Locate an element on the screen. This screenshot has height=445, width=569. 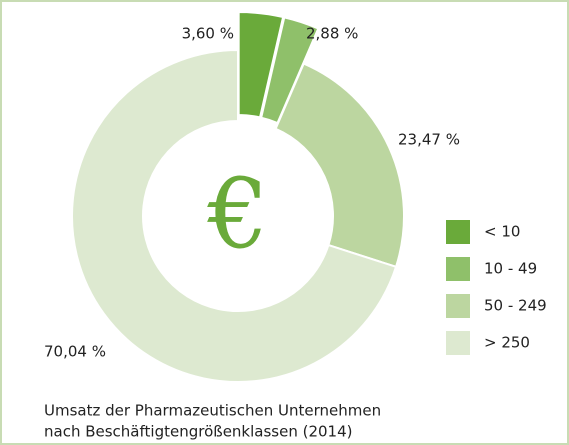
caption: nach Beschäftigtengrößenklassen (2014) is located at coordinates (198, 432).